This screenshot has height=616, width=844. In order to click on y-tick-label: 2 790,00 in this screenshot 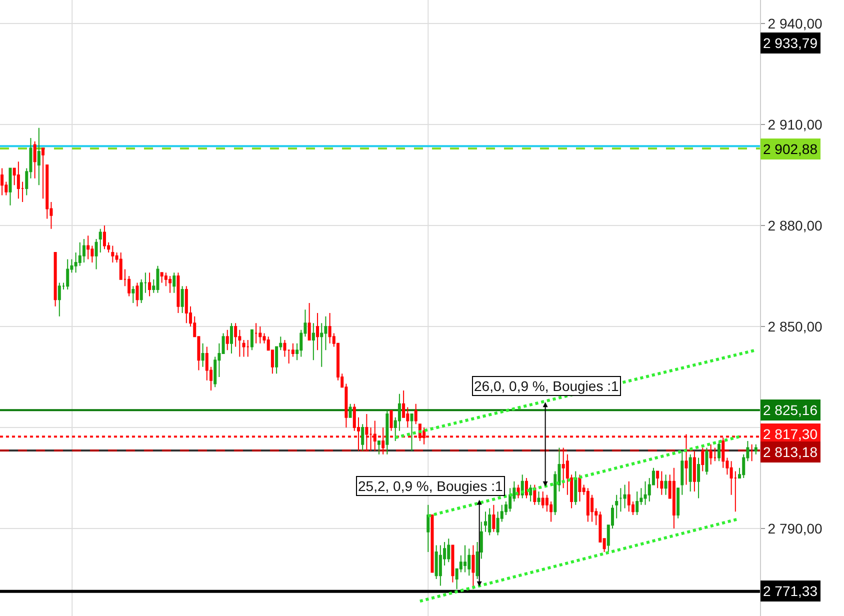, I will do `click(795, 528)`.